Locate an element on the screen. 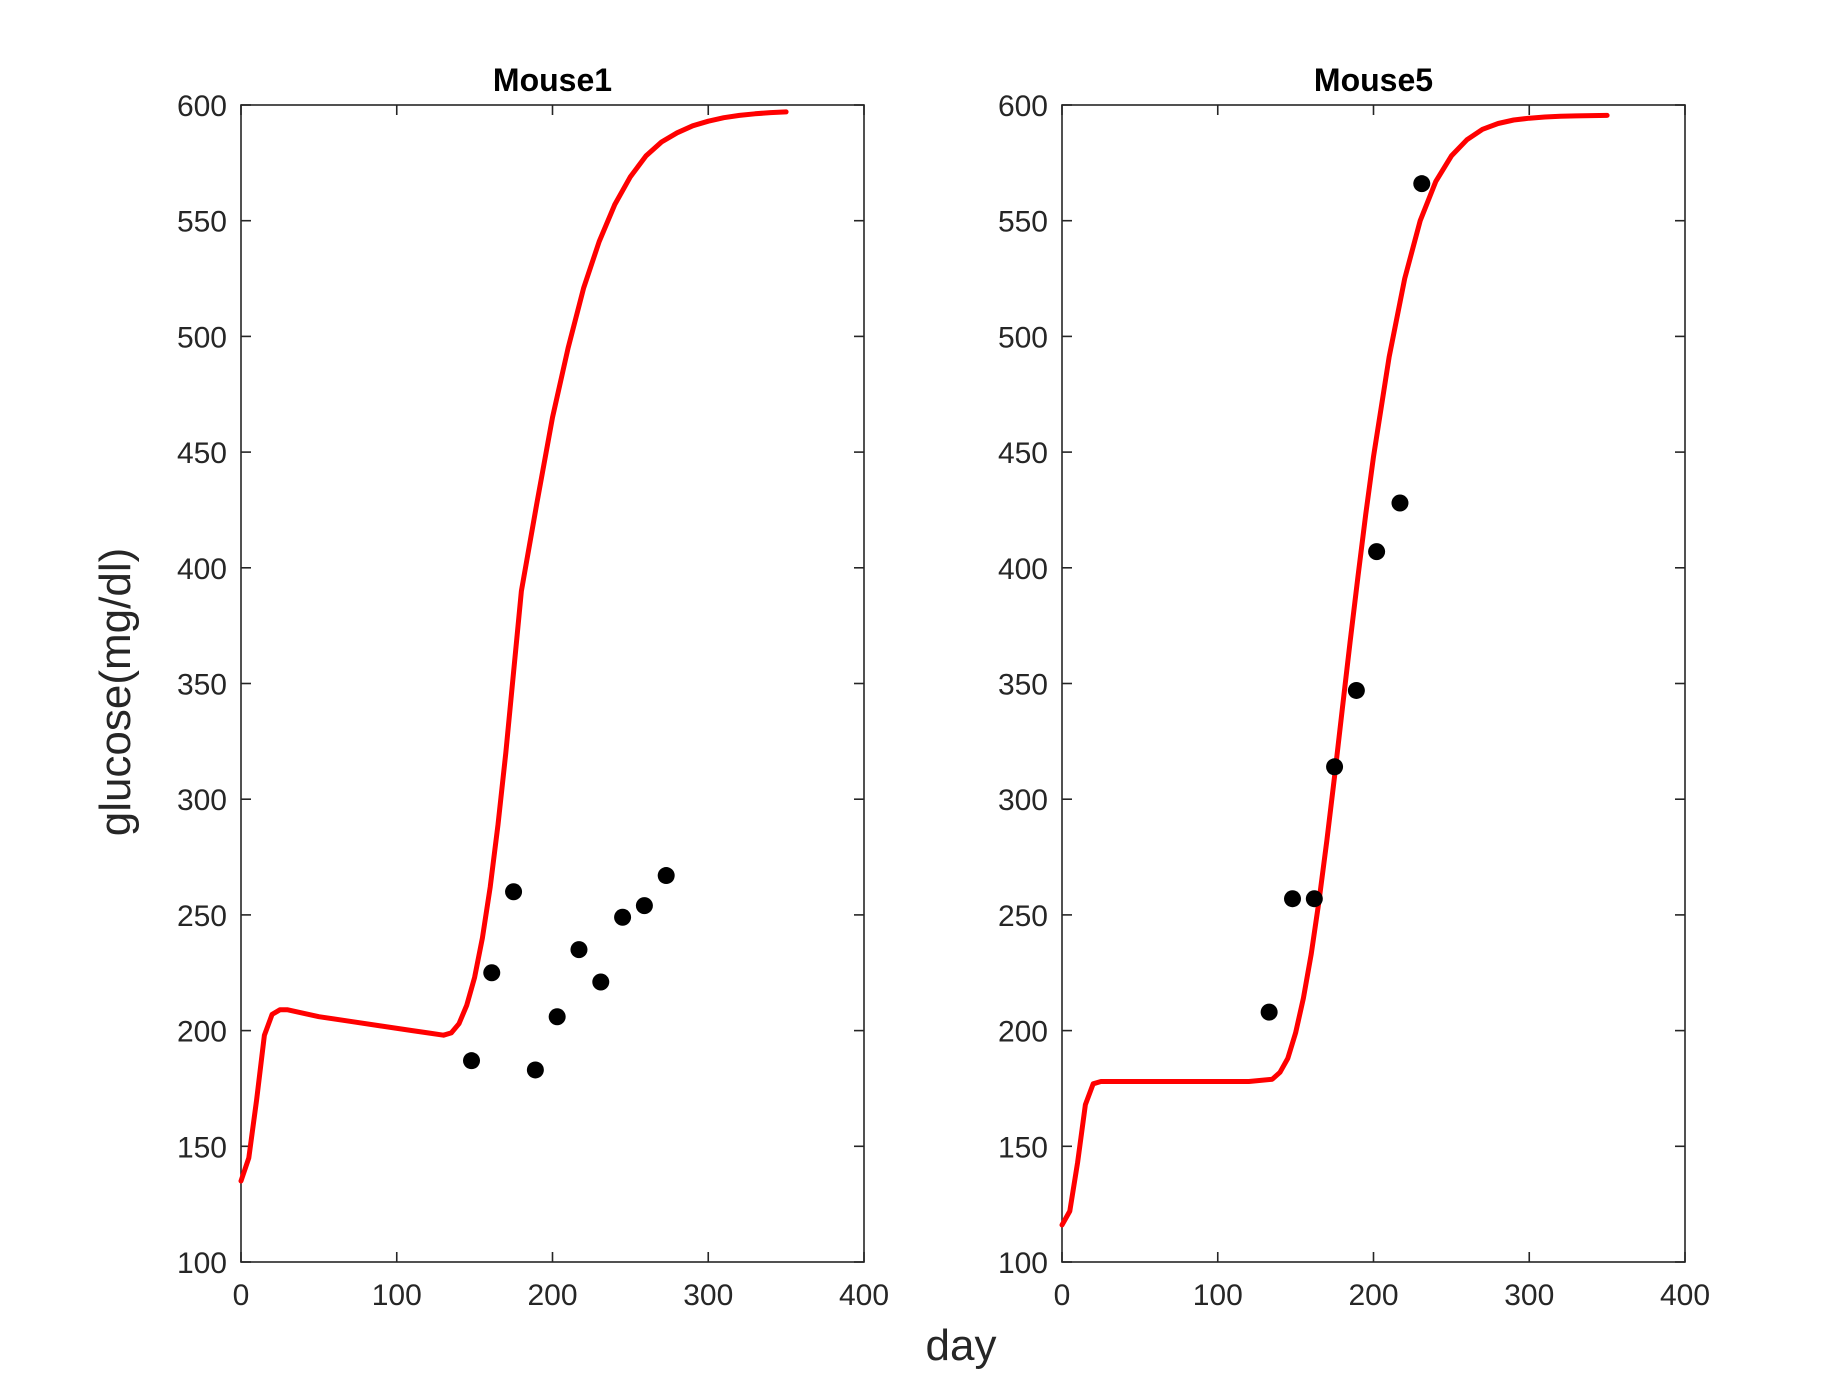 This screenshot has width=1841, height=1400. y-axis-label: glucose(mg/dl) is located at coordinates (115, 692).